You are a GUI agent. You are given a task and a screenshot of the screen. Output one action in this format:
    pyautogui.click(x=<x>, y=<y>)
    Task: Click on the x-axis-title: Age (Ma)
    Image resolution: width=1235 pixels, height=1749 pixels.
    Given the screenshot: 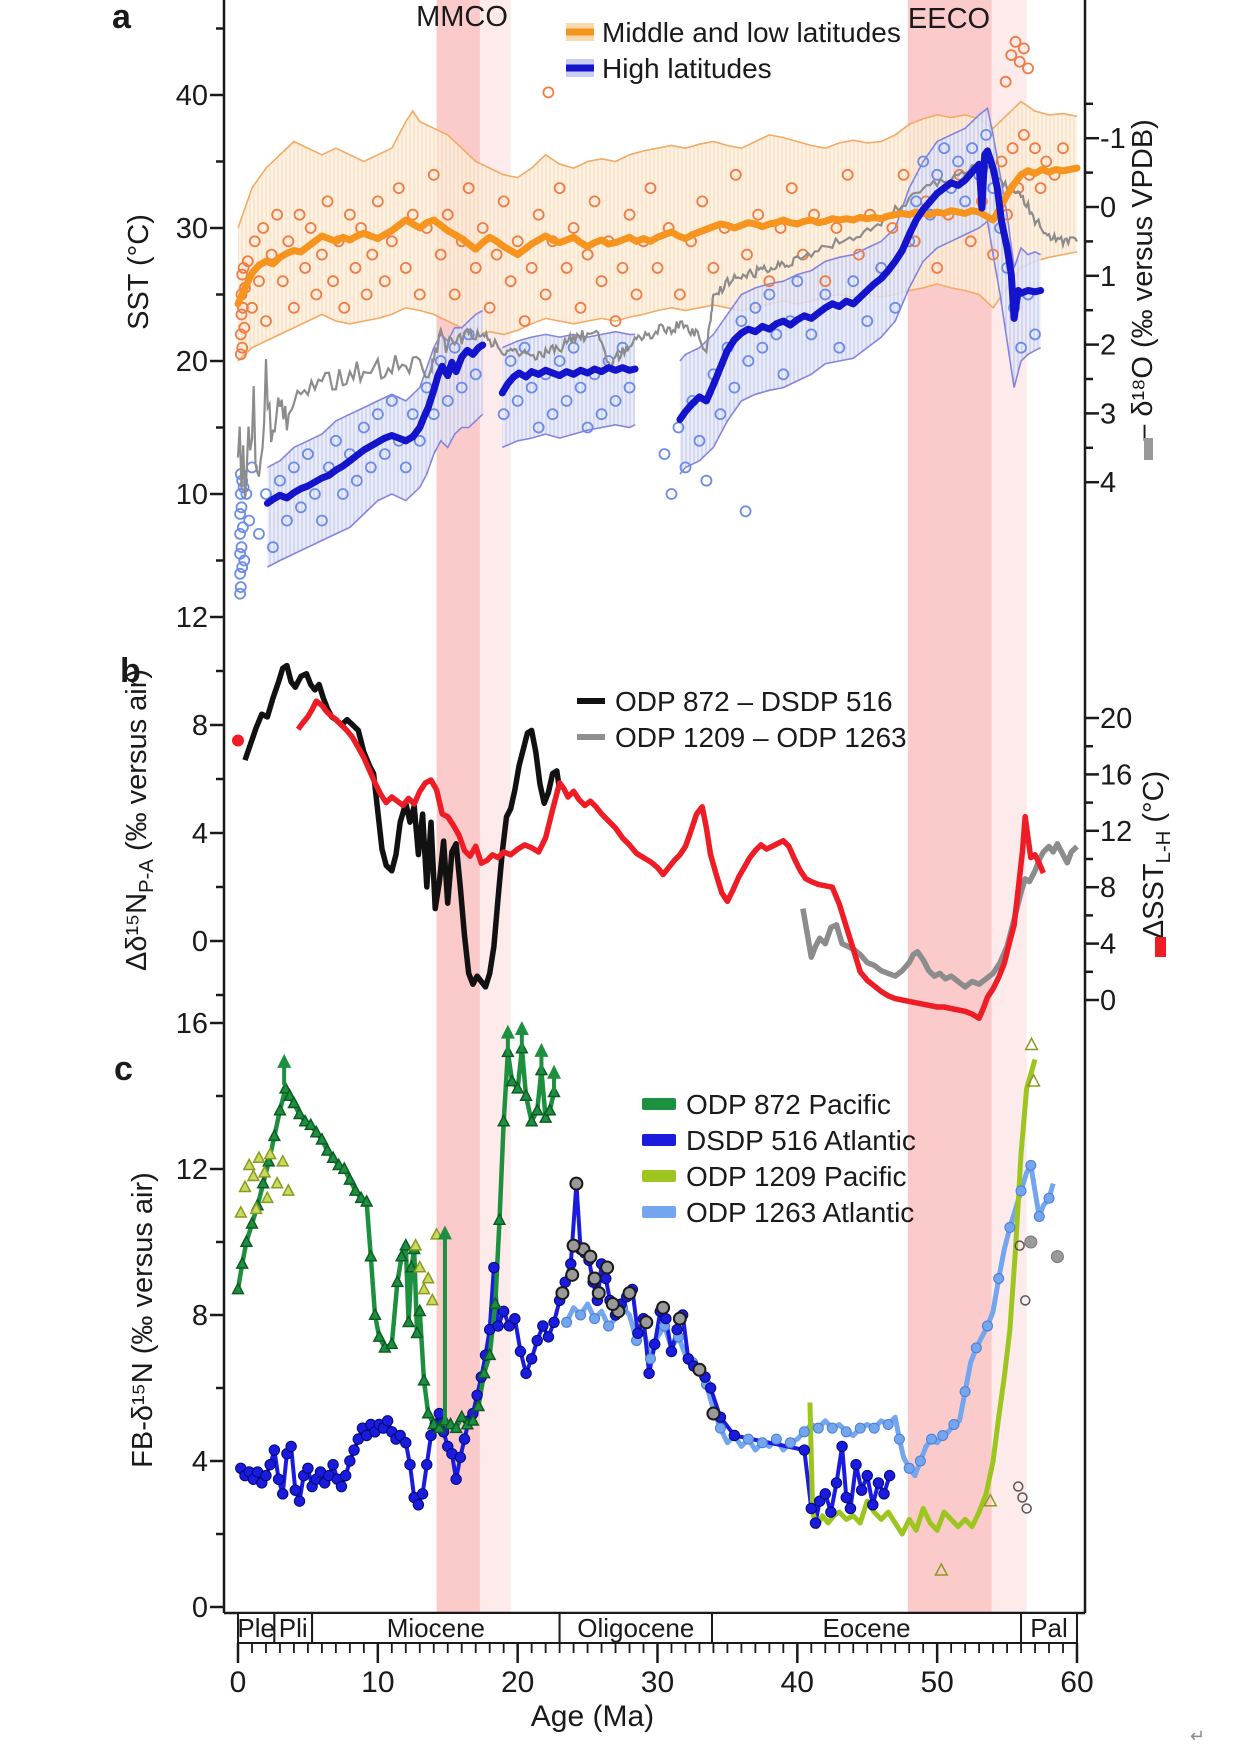 What is the action you would take?
    pyautogui.click(x=592, y=1716)
    